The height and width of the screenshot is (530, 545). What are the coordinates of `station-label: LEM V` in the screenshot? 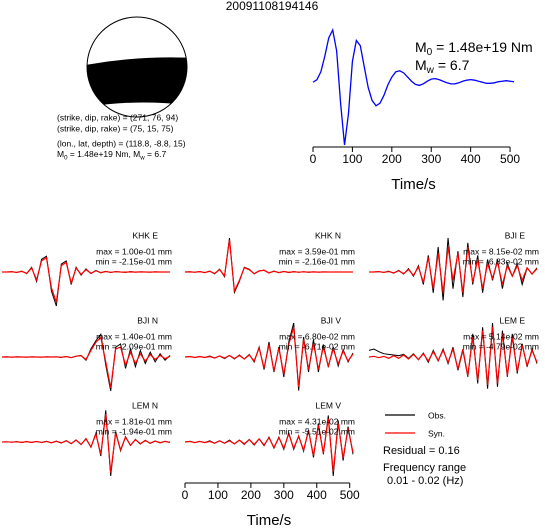 It's located at (328, 405).